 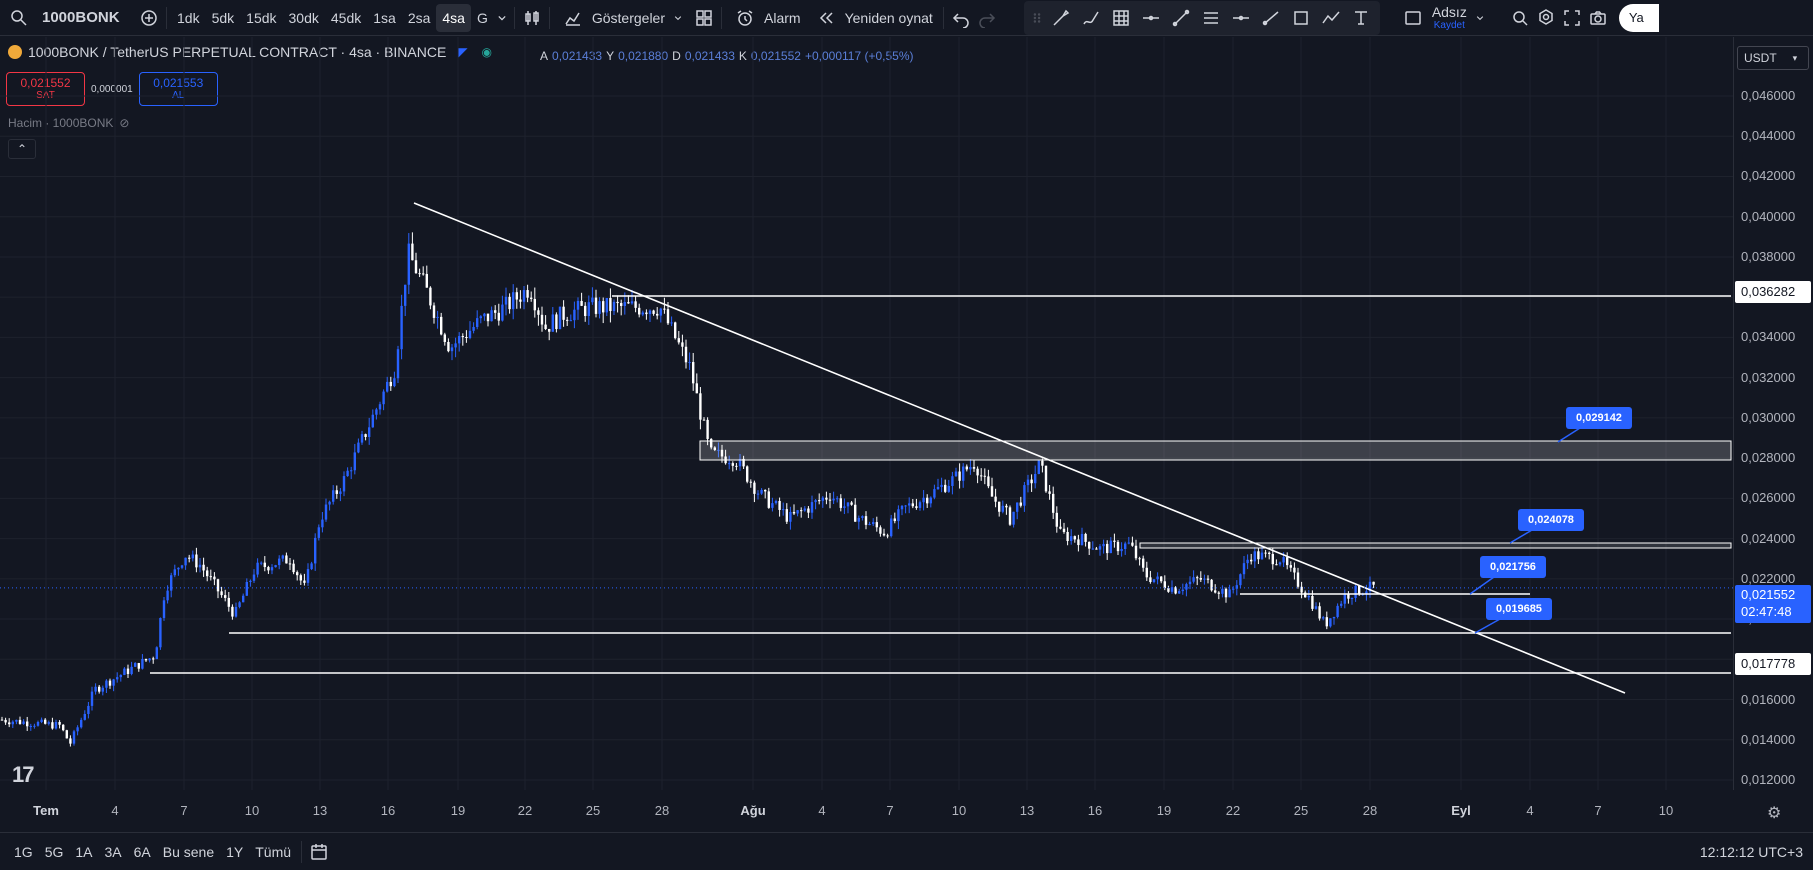 I want to click on interval-4sa: 4sa, so click(x=453, y=17).